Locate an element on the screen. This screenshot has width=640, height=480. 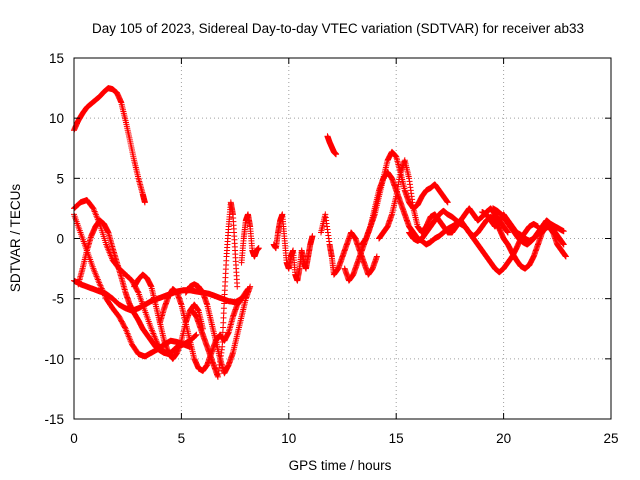
x-tick-label: 25 is located at coordinates (610, 438).